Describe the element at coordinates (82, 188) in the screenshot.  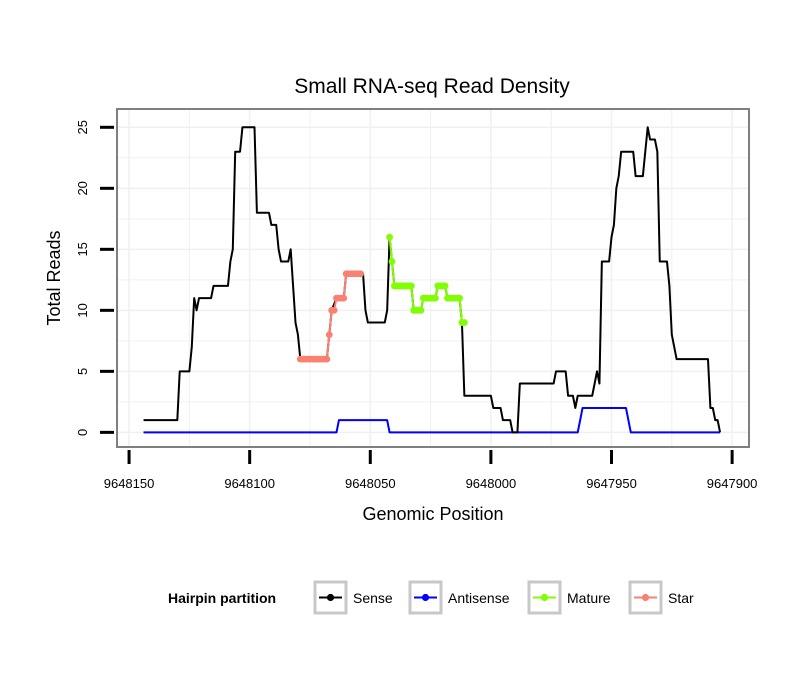
I see `y-tick-label: 20` at that location.